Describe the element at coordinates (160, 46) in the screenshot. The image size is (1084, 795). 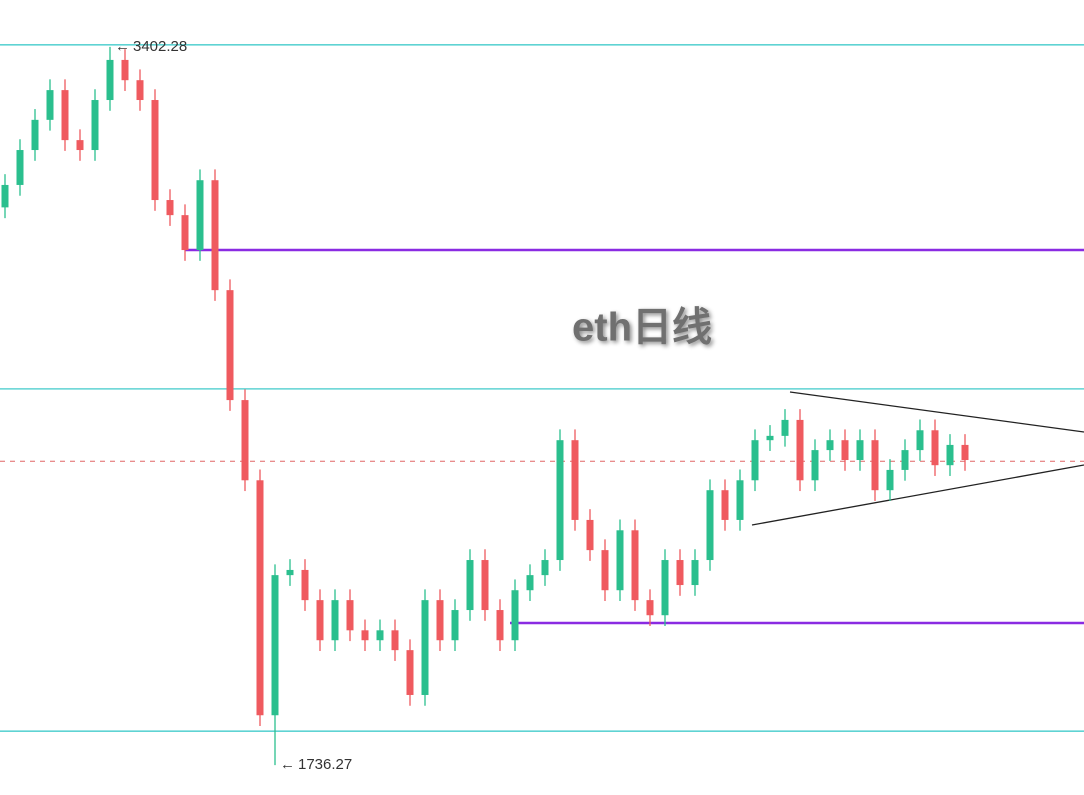
I see `annotation-label: 3402.28` at that location.